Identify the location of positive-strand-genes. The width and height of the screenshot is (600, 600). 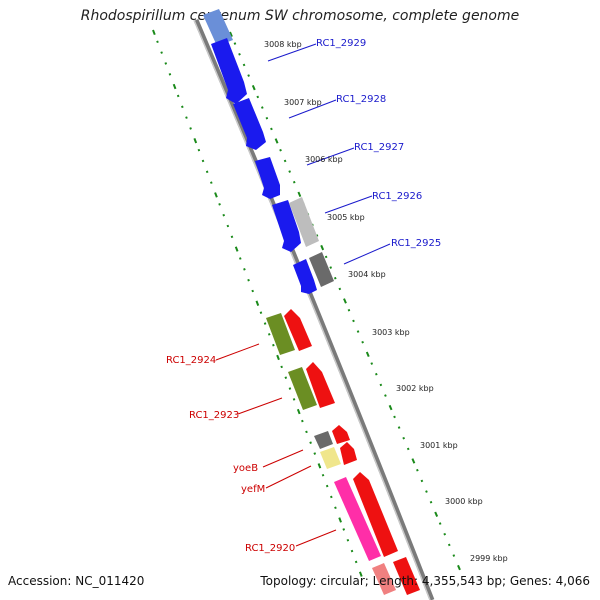
(268, 151).